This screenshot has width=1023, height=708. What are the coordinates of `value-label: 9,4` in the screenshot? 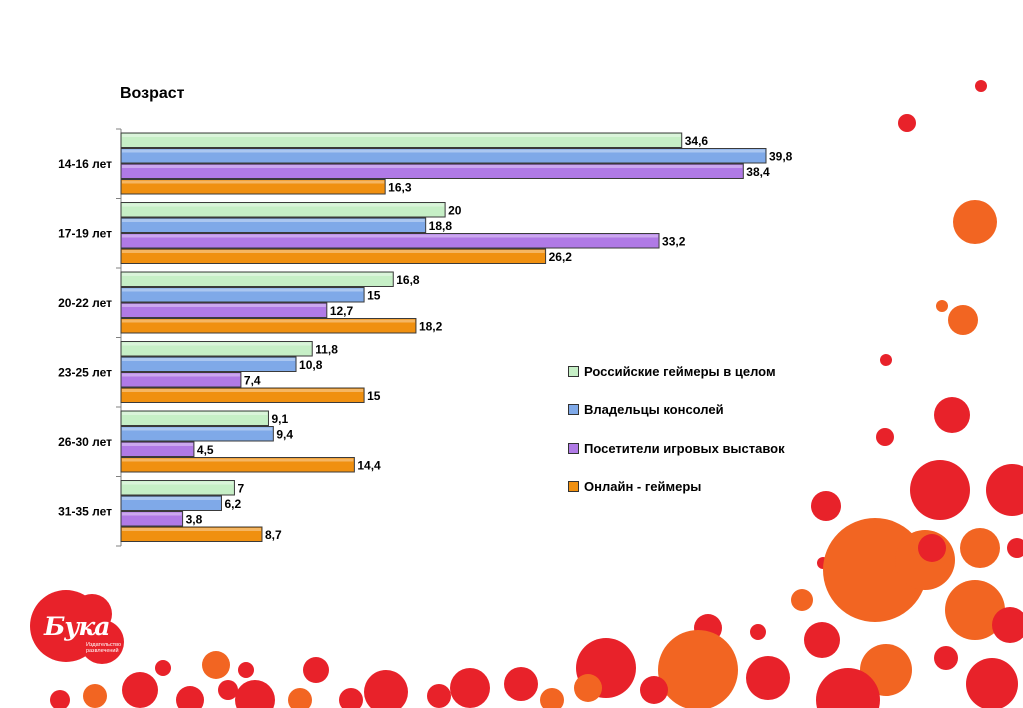 It's located at (284, 435).